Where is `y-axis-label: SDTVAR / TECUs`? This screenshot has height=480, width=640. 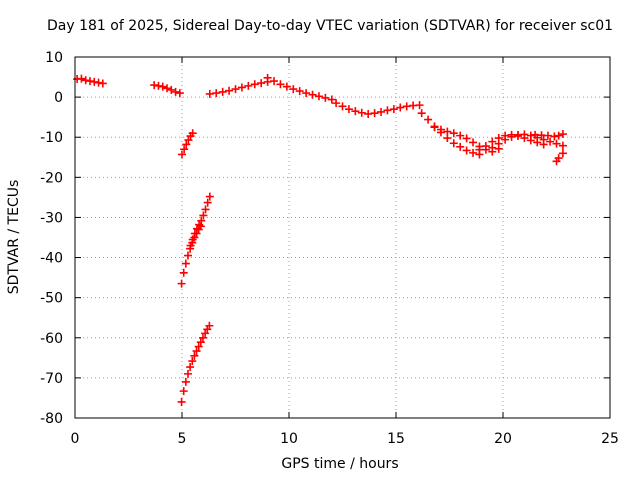 y-axis-label: SDTVAR / TECUs is located at coordinates (14, 237).